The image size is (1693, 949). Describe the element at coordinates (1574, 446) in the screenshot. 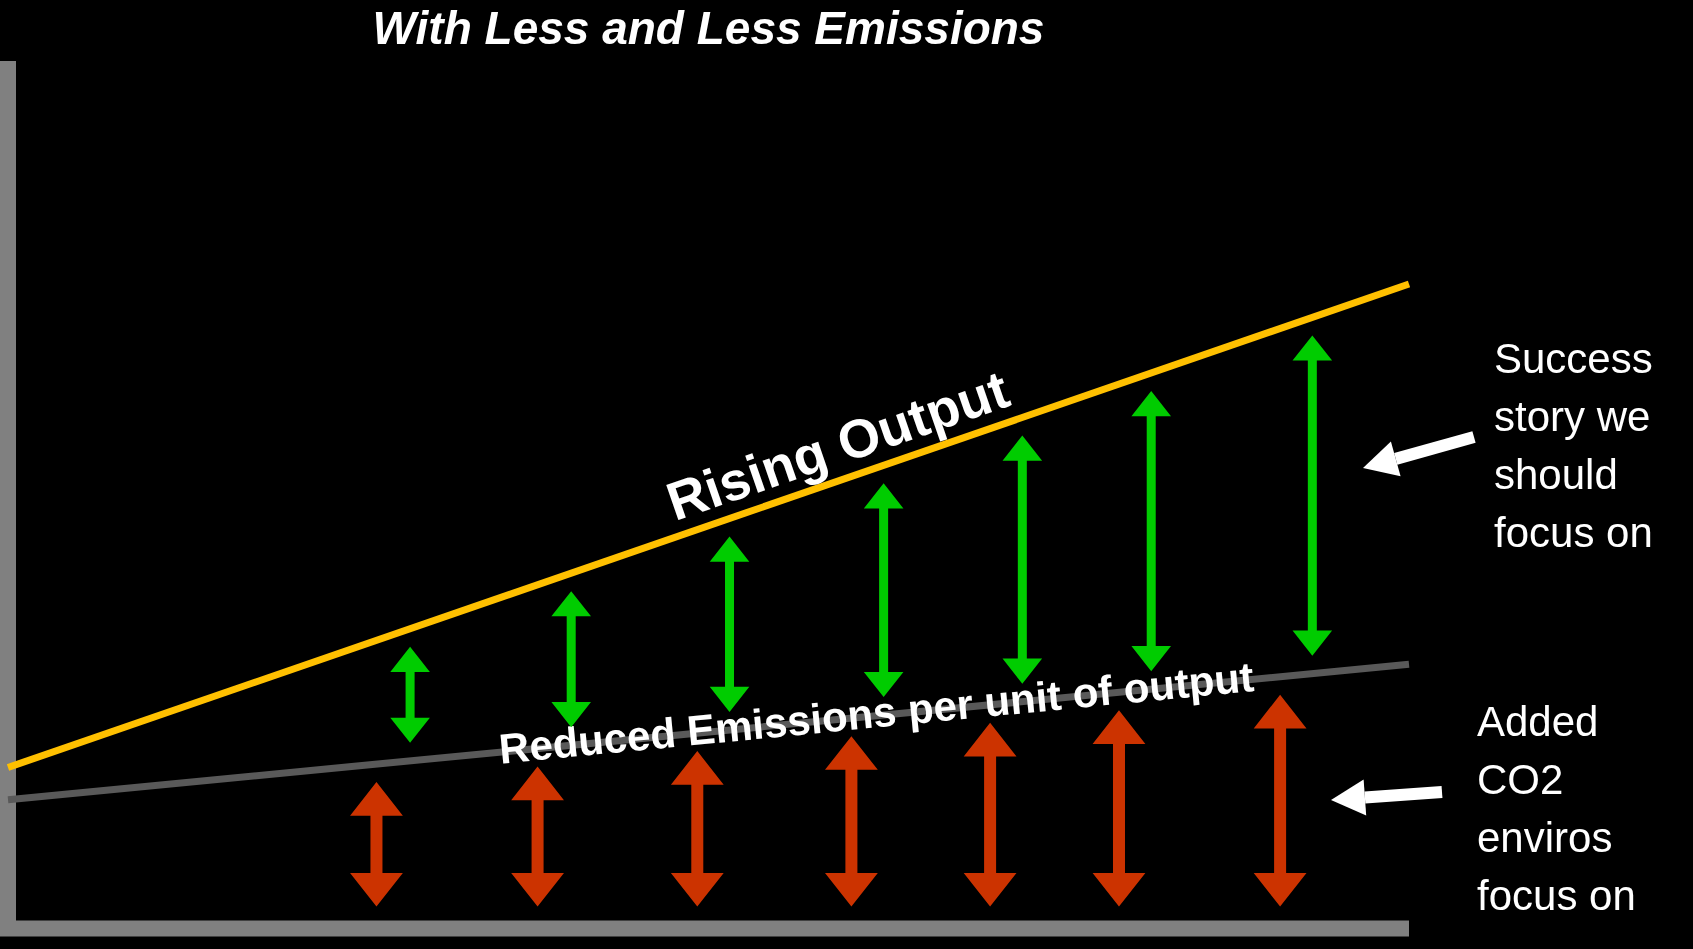

I see `annotation: Success story we should focus on` at that location.